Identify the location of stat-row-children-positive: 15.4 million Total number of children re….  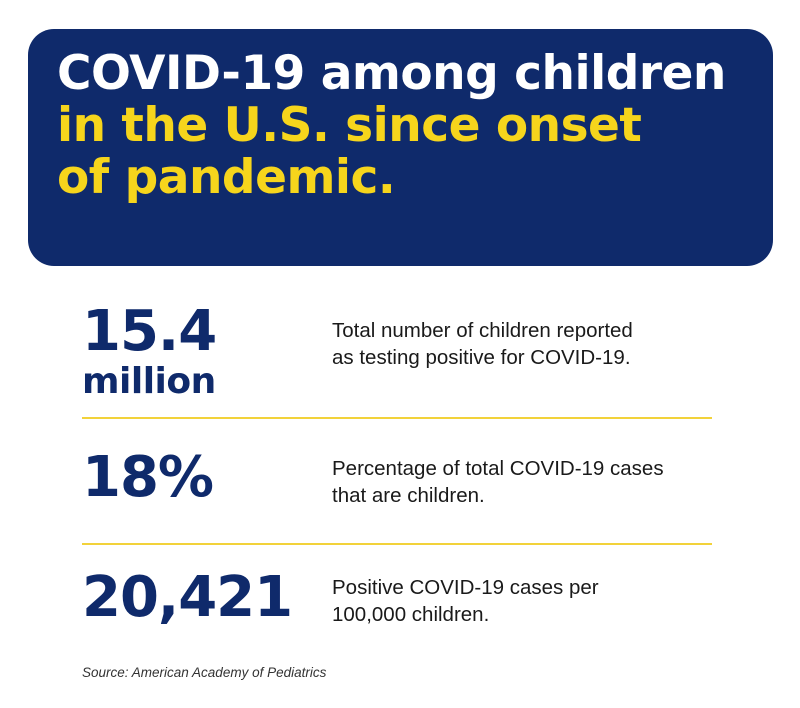
(397, 355).